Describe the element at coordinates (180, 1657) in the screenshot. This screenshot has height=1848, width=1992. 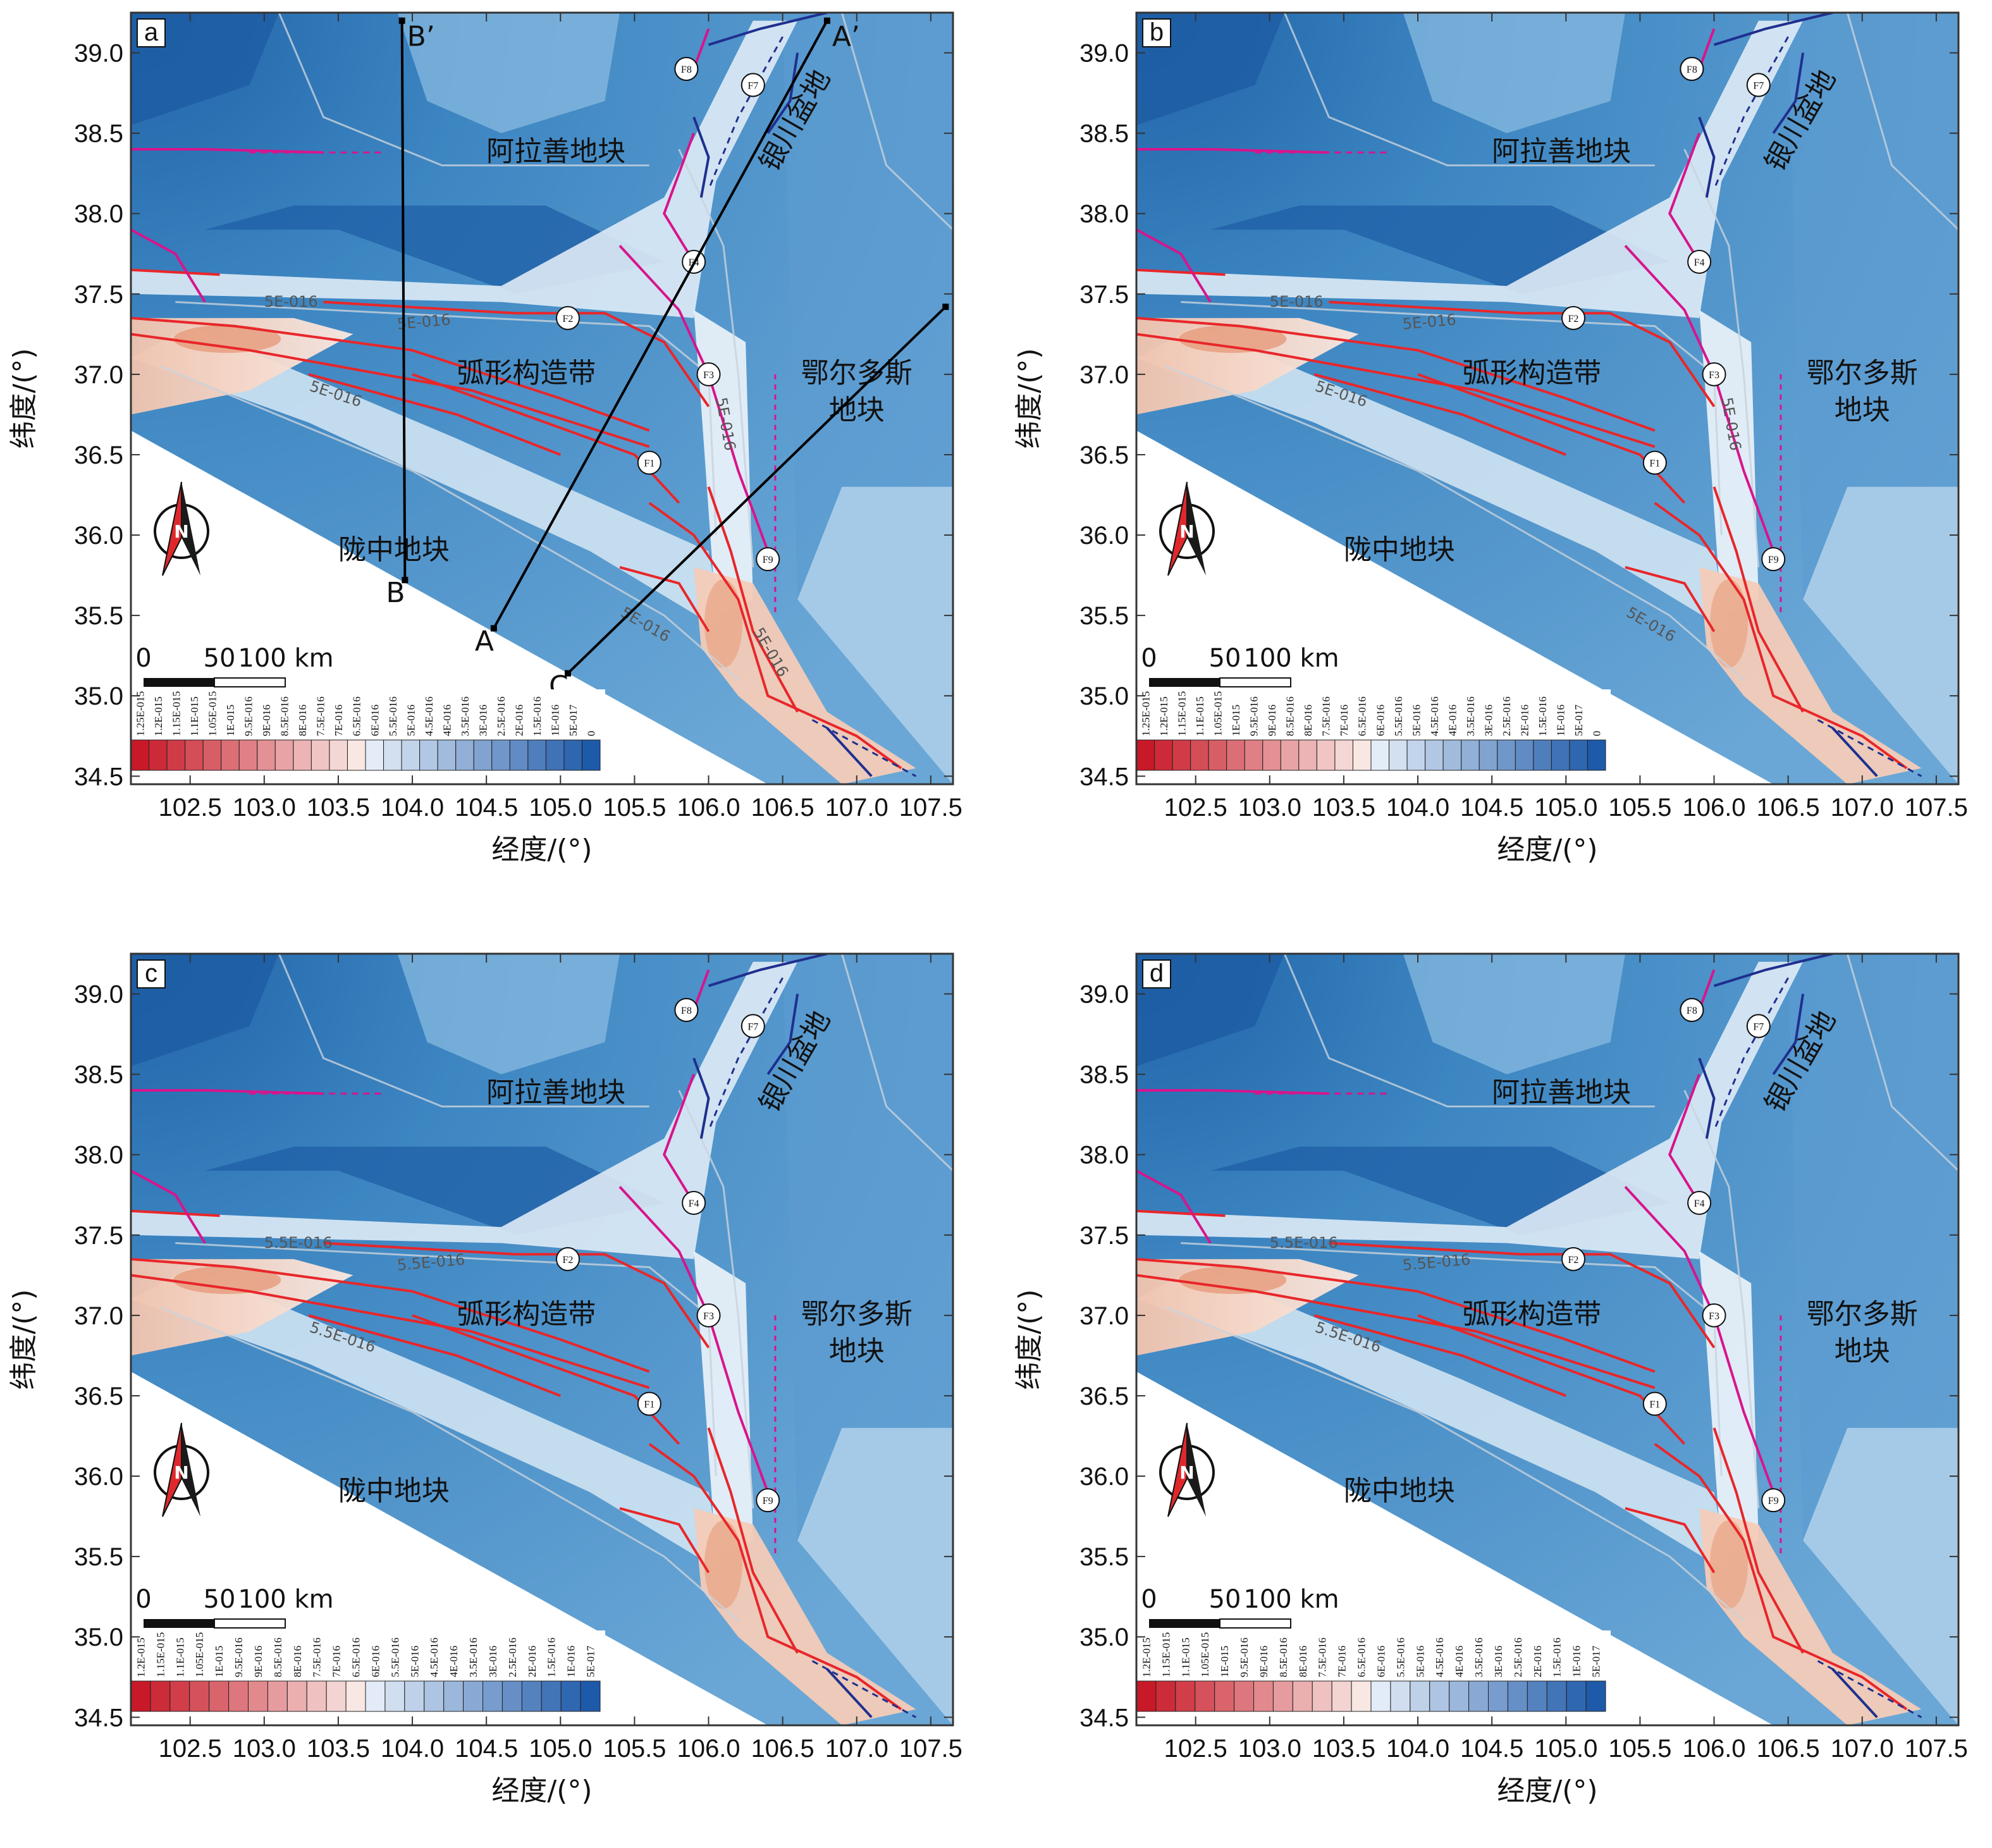
I see `legend-label: 1.1E-015` at that location.